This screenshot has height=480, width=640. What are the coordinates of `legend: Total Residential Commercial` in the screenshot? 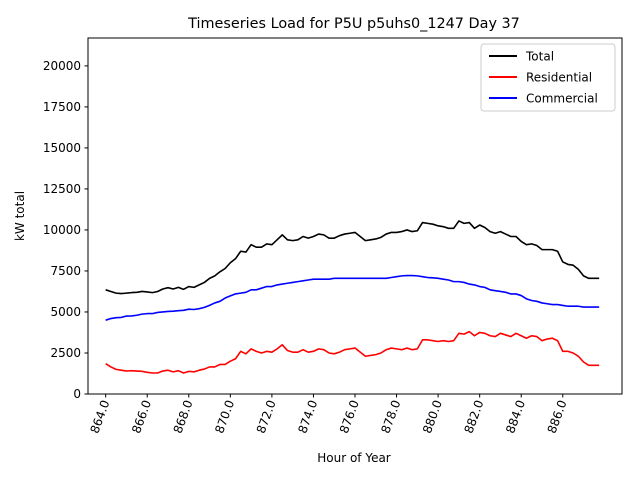 It's located at (548, 77).